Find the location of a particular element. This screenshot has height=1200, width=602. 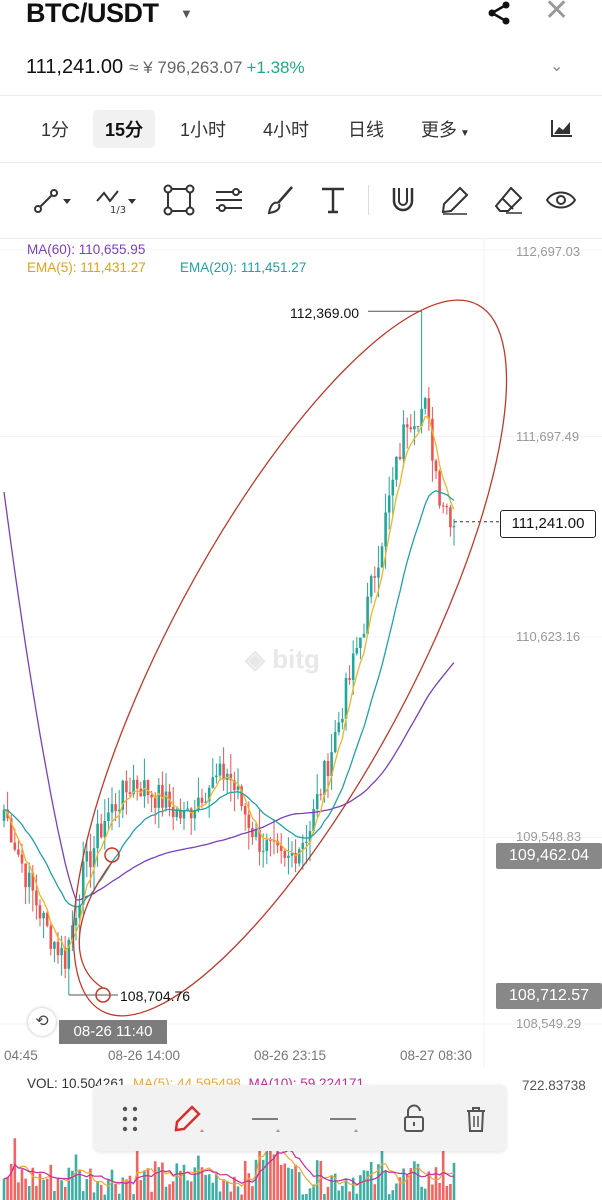

annotation-curve is located at coordinates (95, 925).